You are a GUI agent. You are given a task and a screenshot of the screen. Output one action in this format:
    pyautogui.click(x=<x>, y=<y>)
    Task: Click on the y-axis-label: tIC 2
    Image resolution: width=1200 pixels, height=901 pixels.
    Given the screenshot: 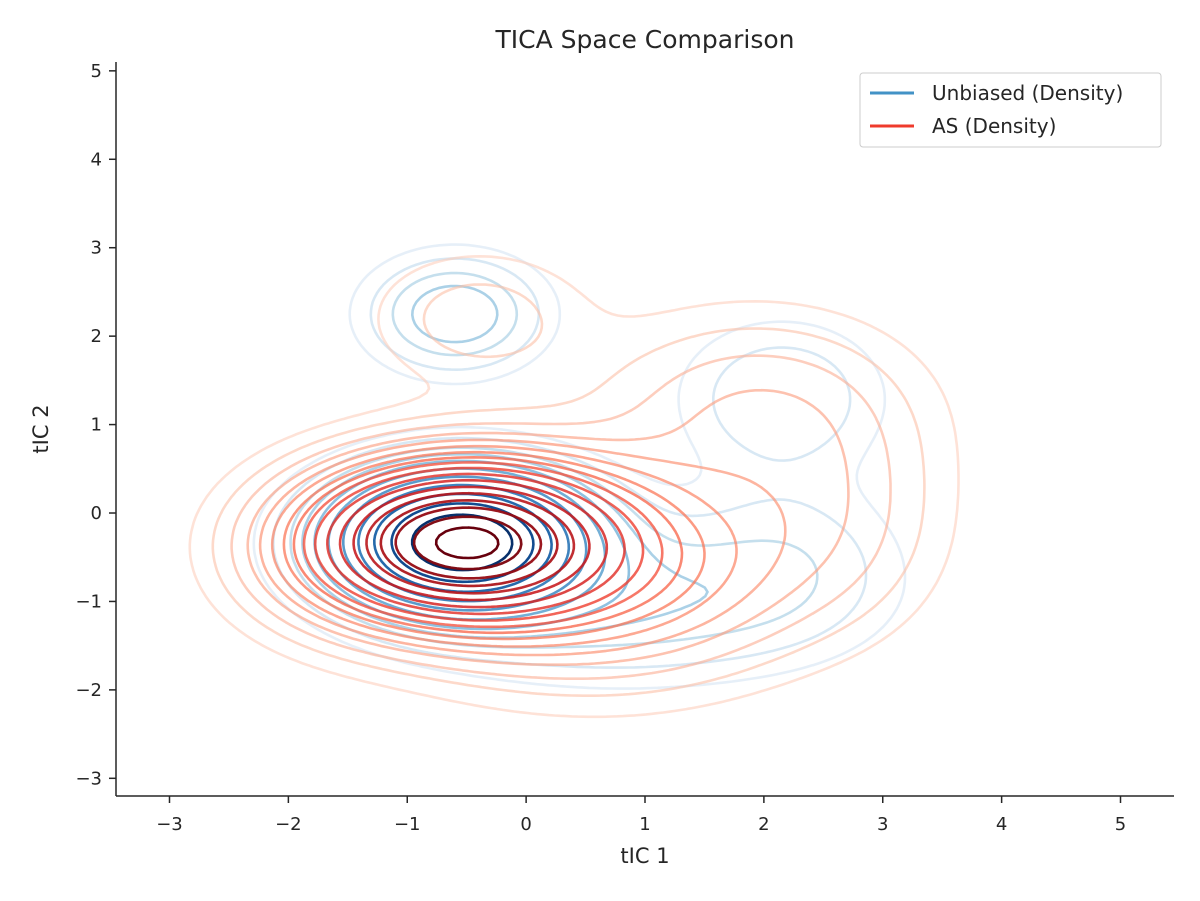 What is the action you would take?
    pyautogui.click(x=41, y=428)
    